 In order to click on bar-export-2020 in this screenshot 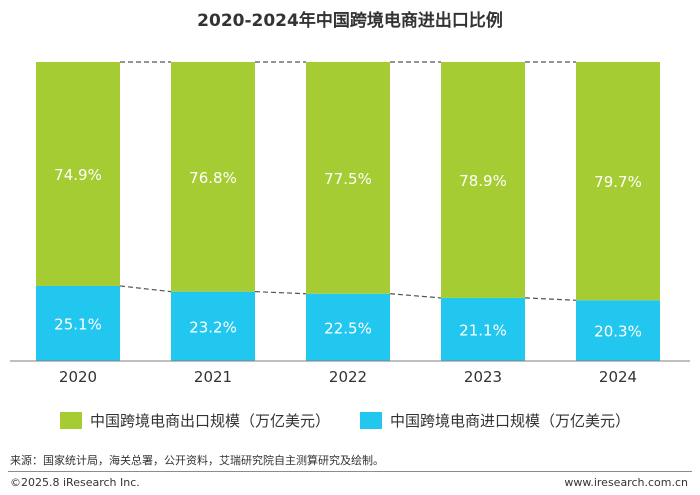, I will do `click(78, 174)`.